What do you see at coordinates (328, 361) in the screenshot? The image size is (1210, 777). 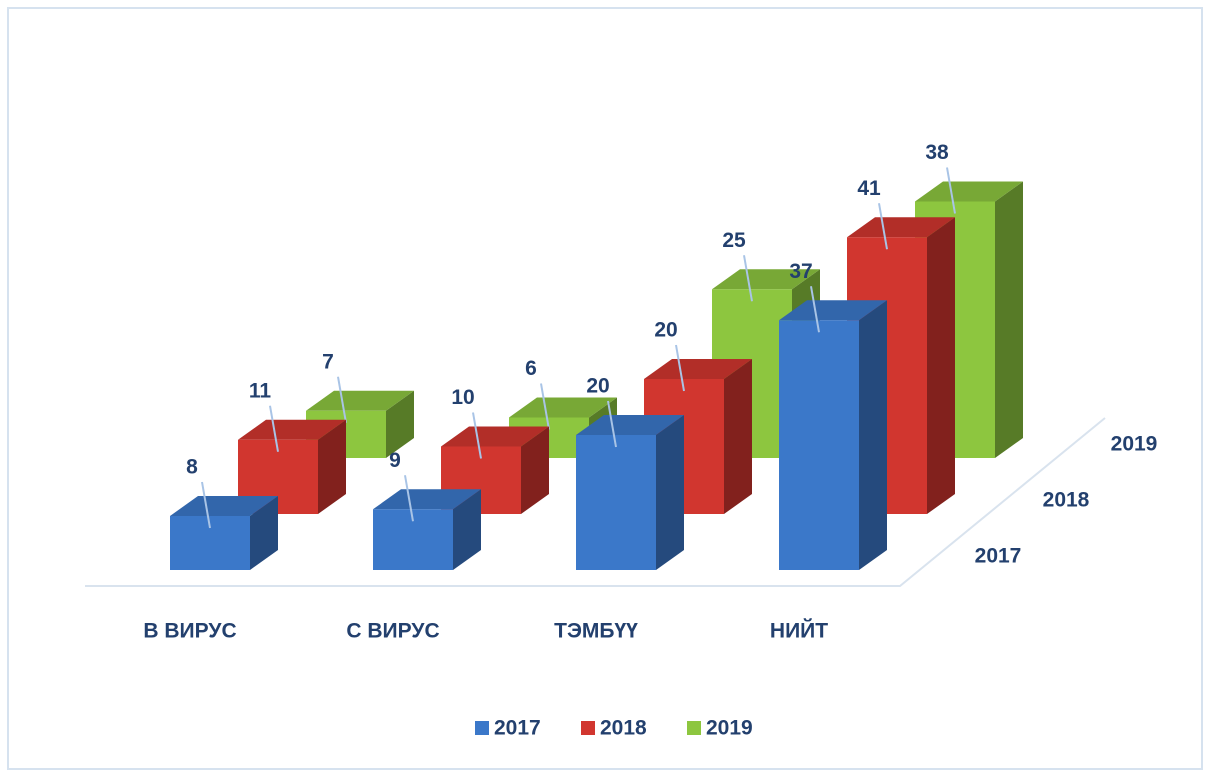 I see `data-label: 7` at bounding box center [328, 361].